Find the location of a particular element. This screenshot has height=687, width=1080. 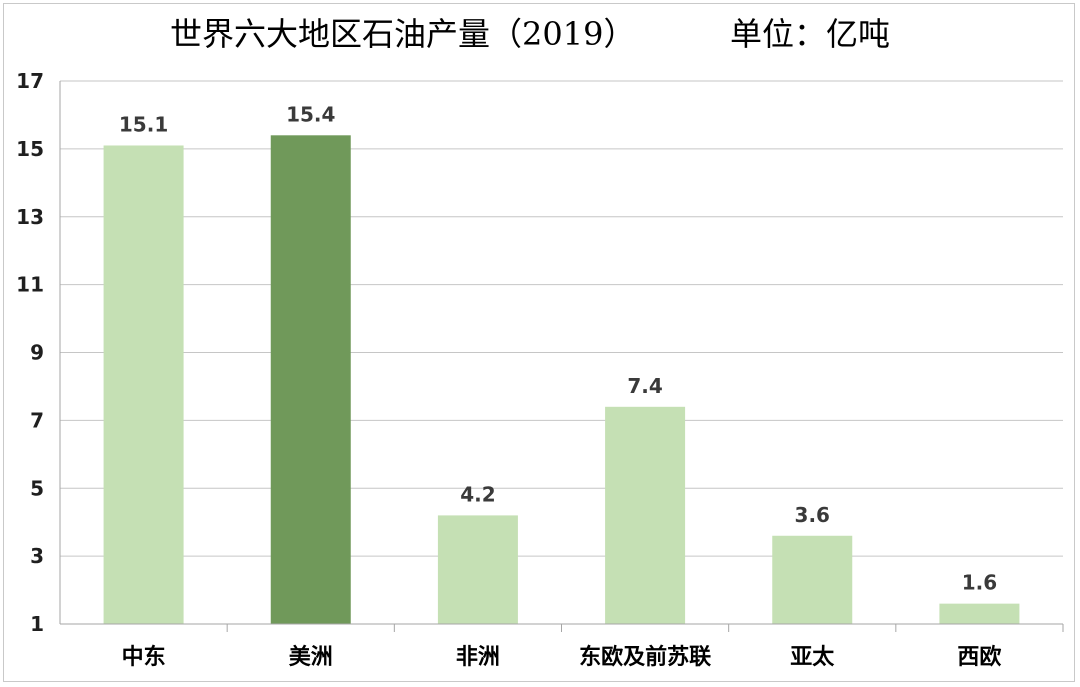

y-tick-label-11: 11 is located at coordinates (30, 285).